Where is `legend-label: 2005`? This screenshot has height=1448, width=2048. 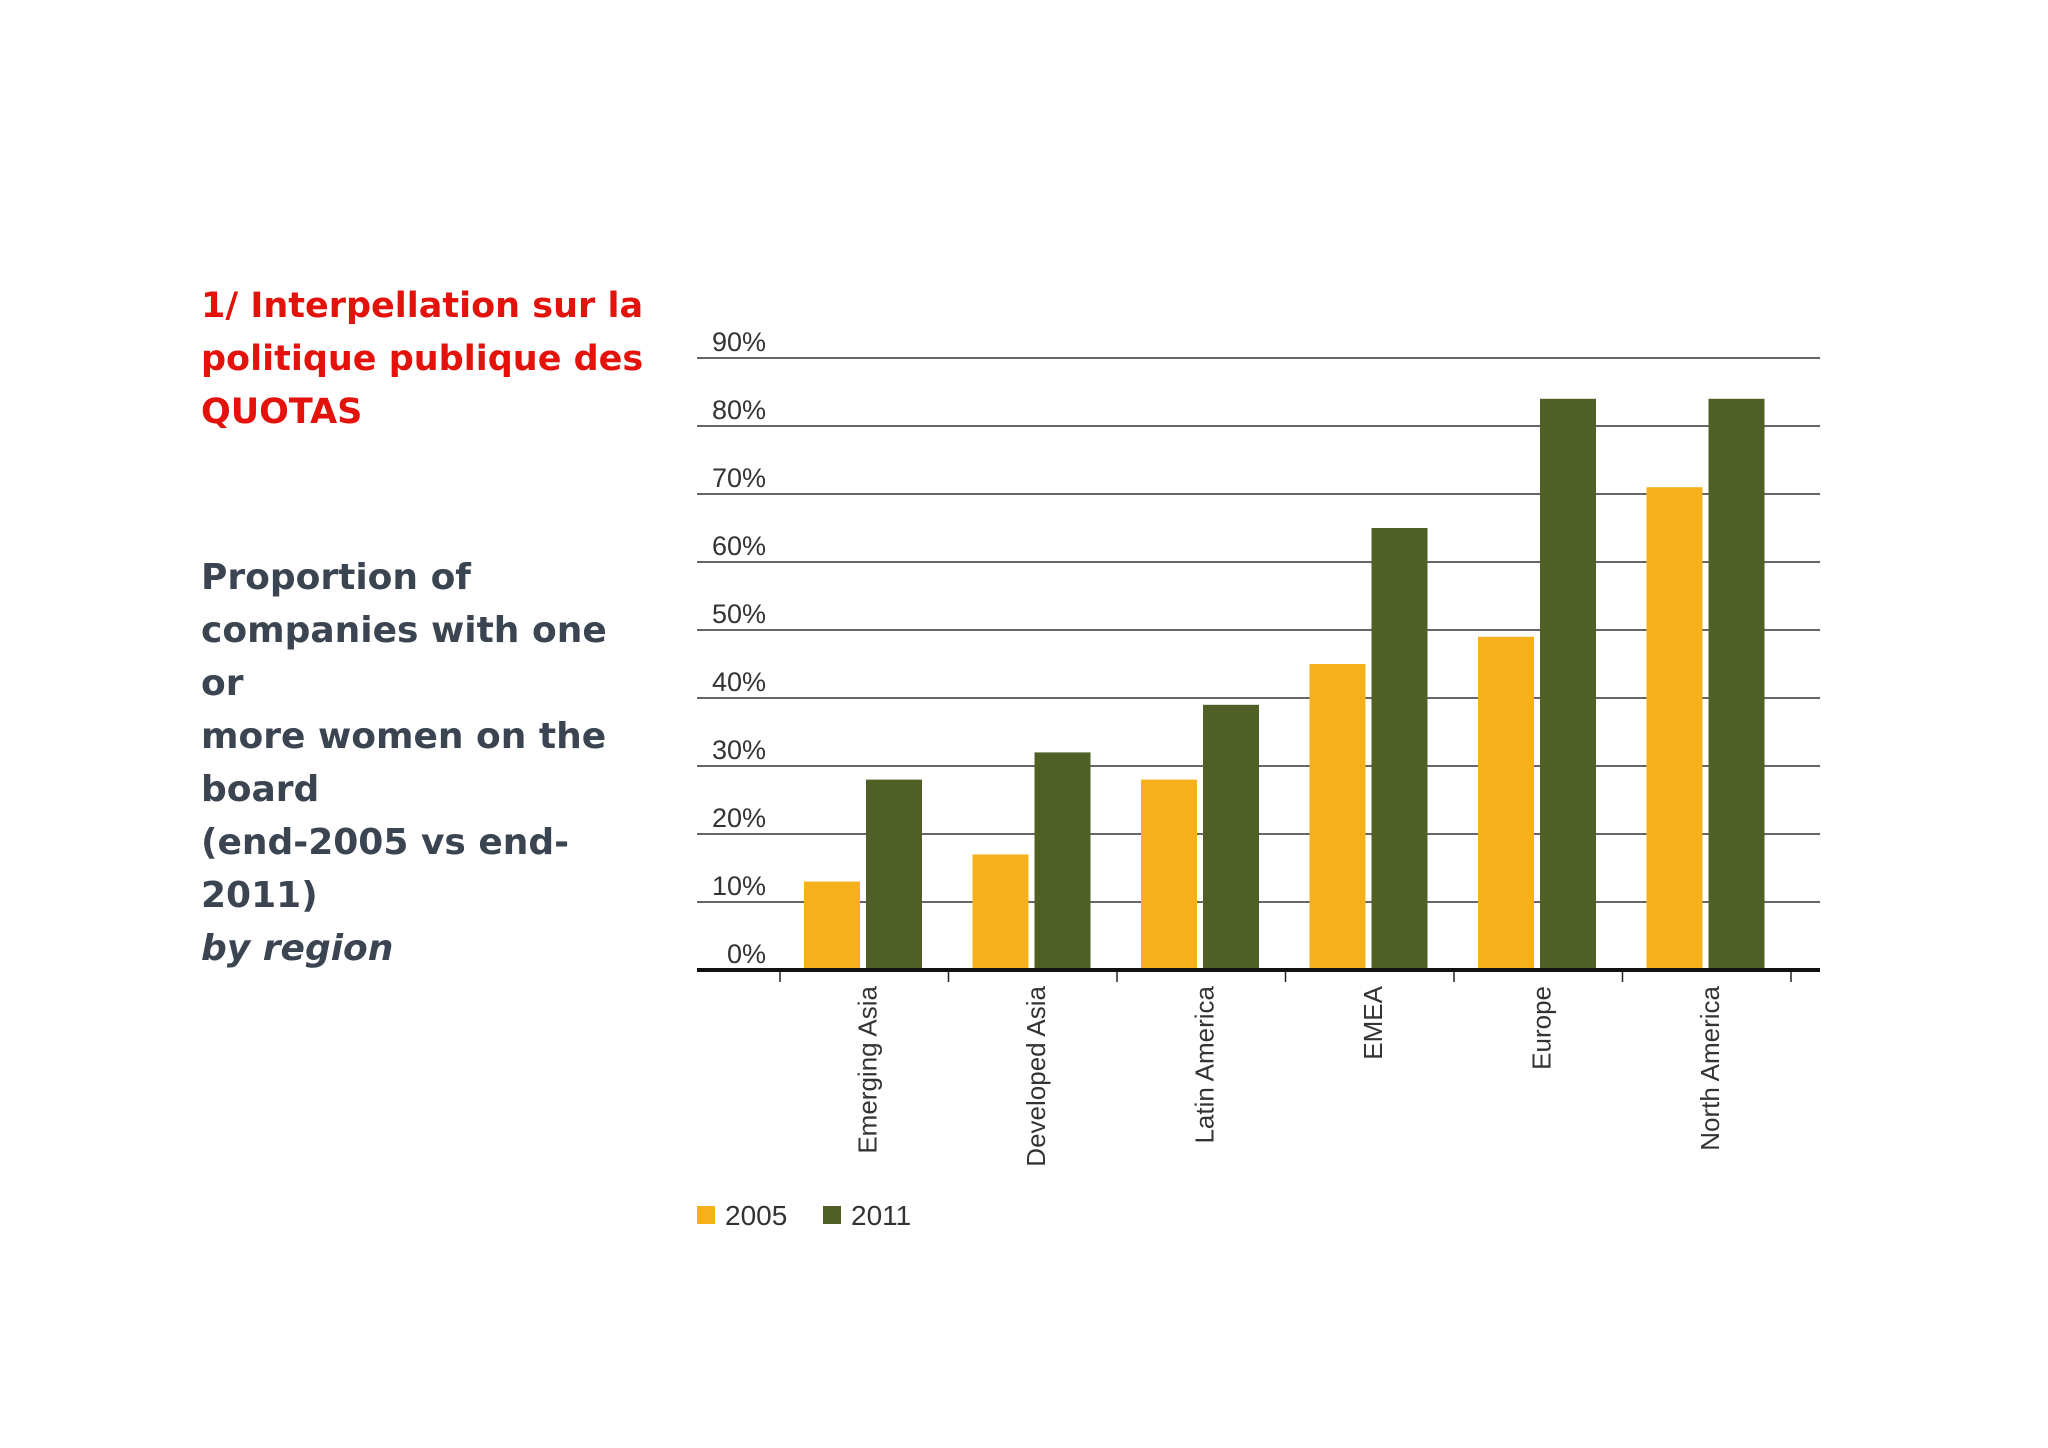
legend-label: 2005 is located at coordinates (756, 1215).